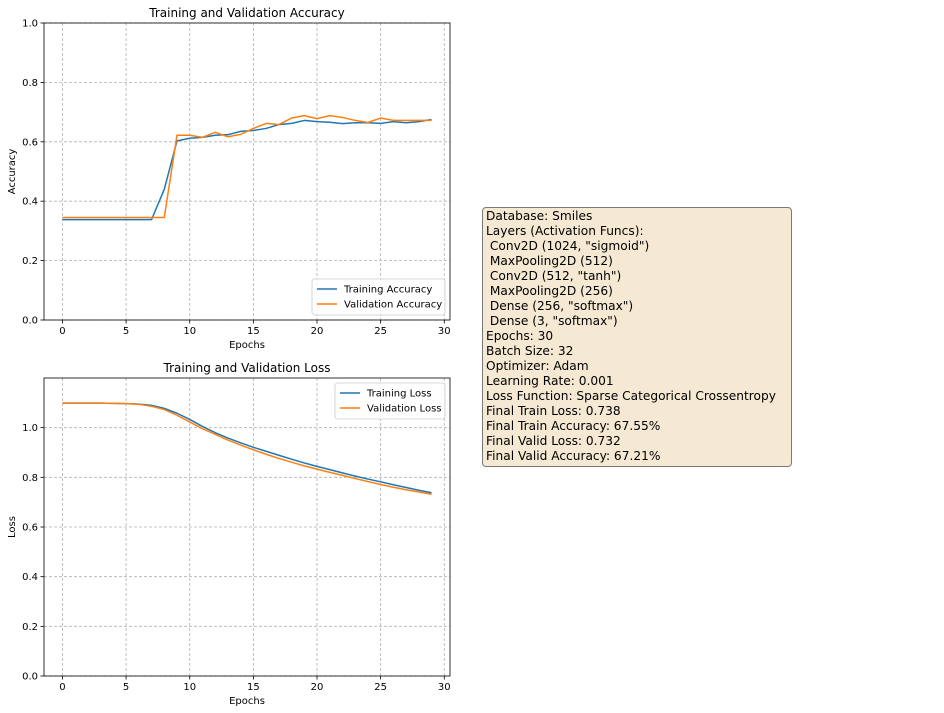 The width and height of the screenshot is (944, 713). I want to click on y-axis-label: Accuracy, so click(12, 172).